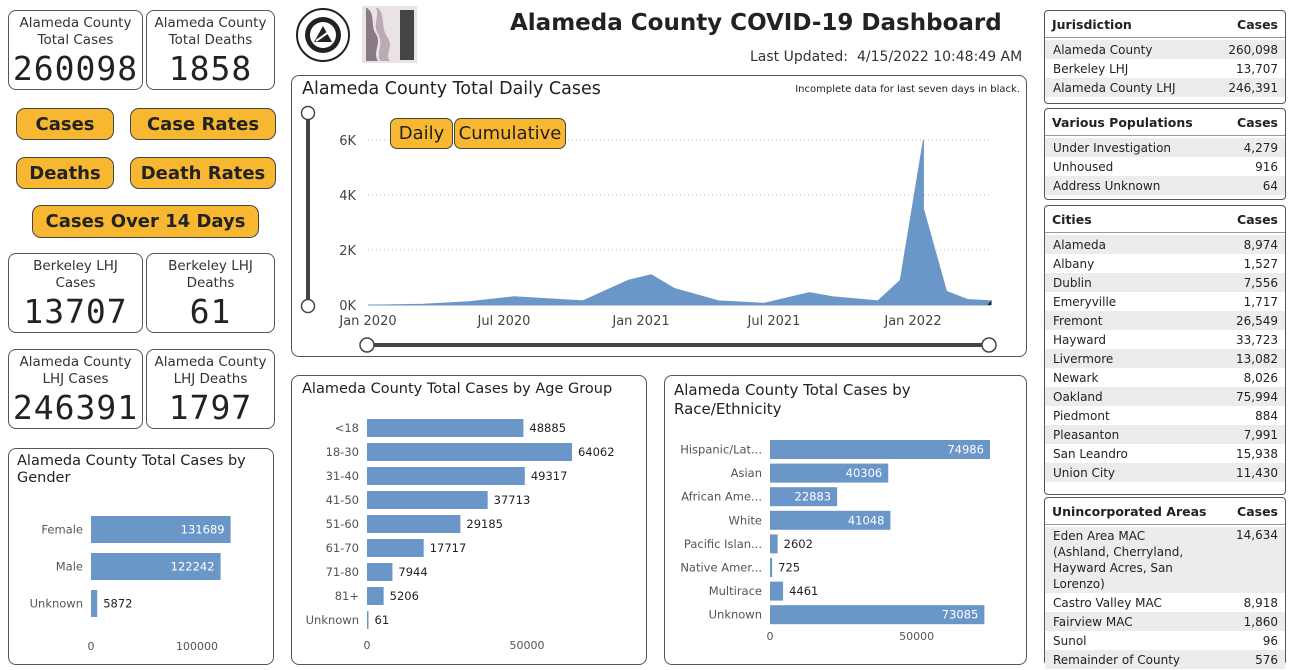 This screenshot has width=1295, height=670. I want to click on table-header-name: Cities, so click(1072, 219).